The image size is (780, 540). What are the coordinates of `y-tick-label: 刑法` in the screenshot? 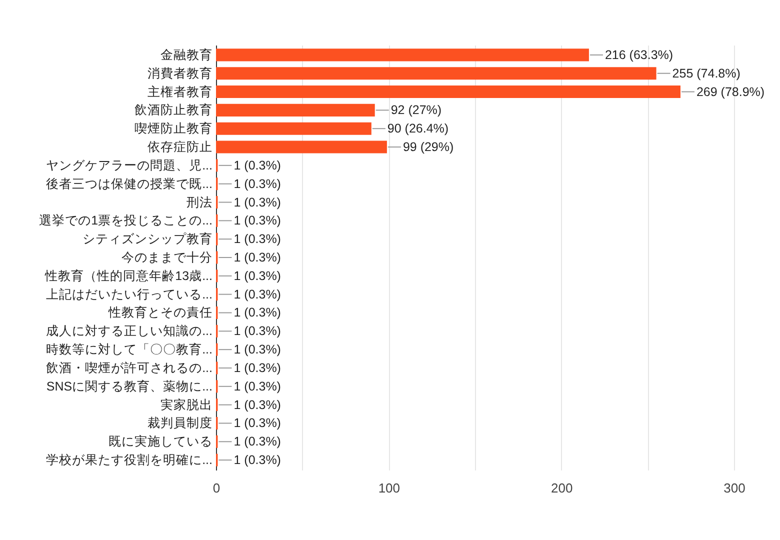 It's located at (199, 202).